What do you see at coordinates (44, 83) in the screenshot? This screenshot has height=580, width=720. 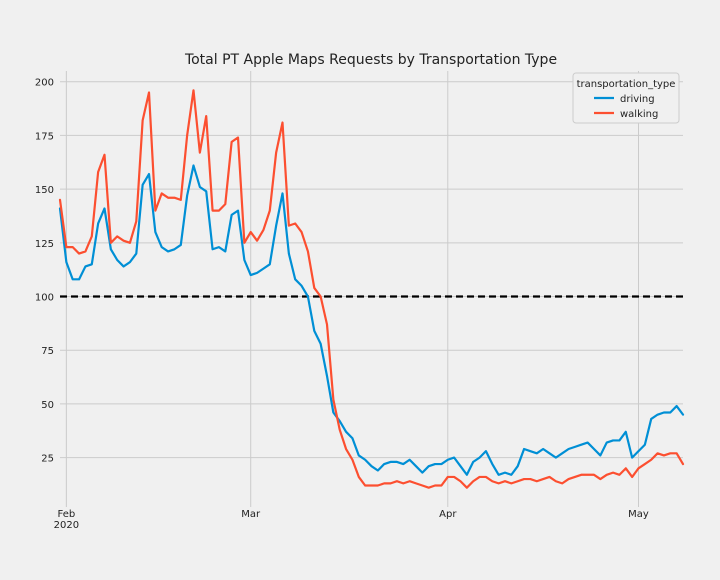 I see `y-tick-label: 200` at bounding box center [44, 83].